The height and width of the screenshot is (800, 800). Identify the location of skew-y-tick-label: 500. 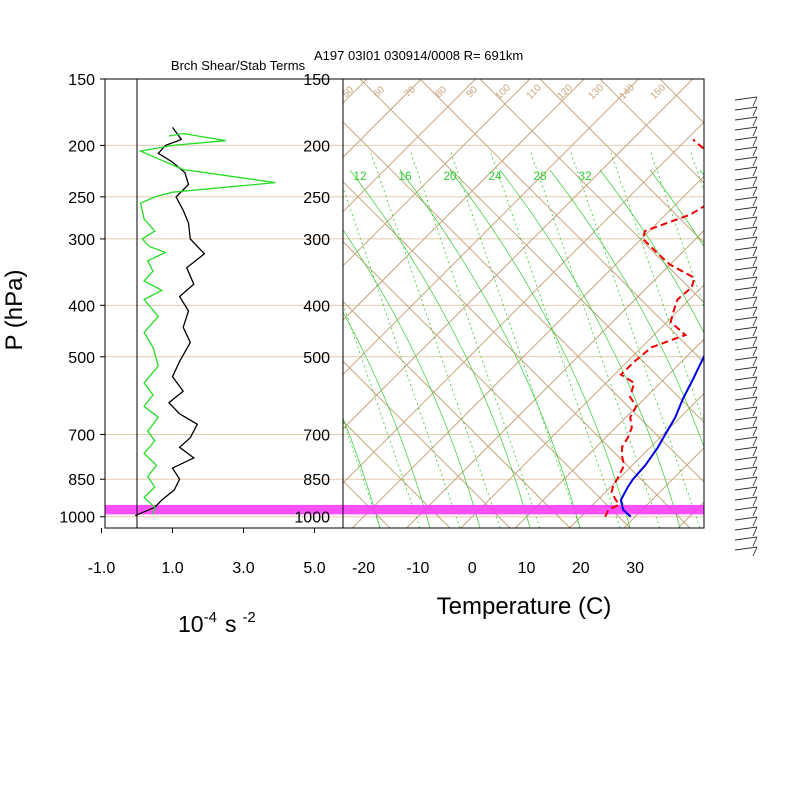
(316, 358).